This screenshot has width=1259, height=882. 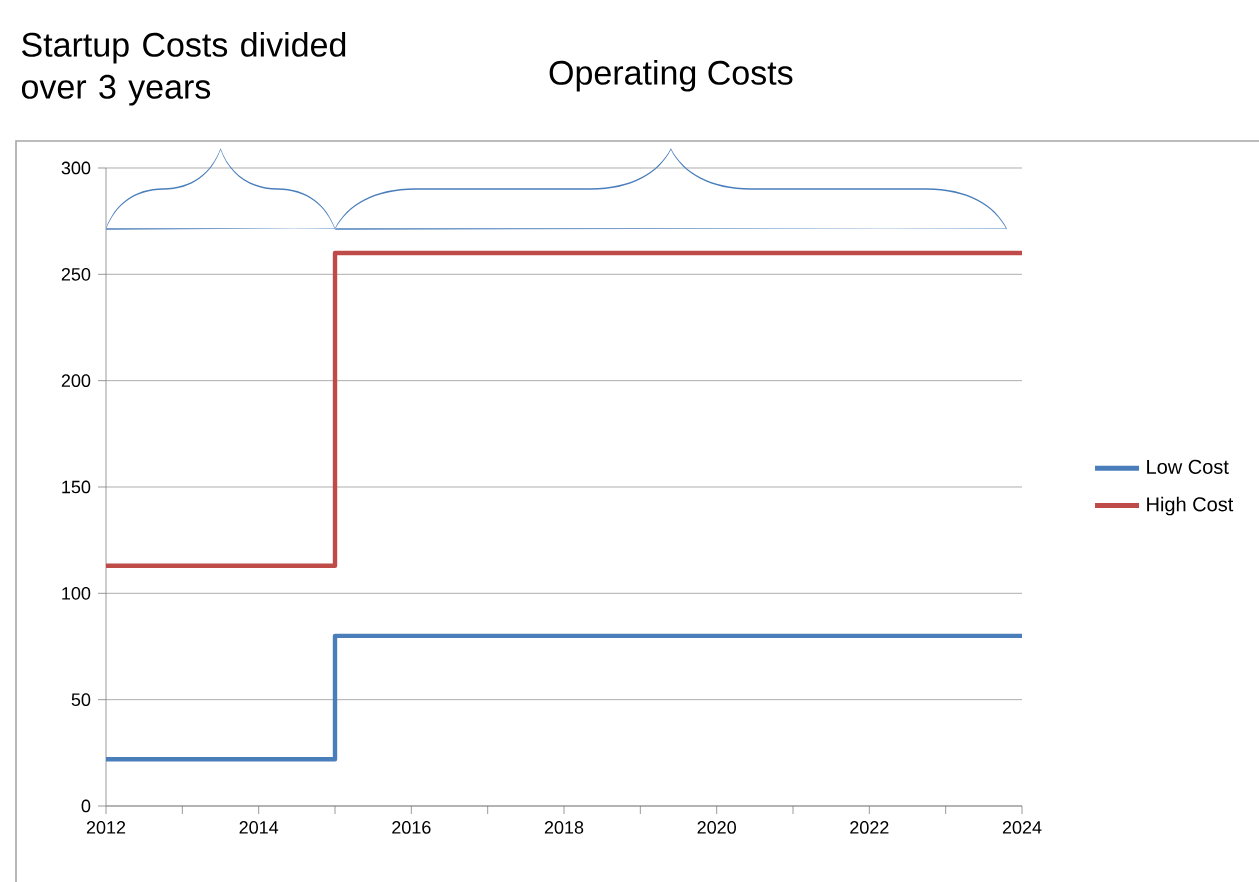 I want to click on x-tick-label: 2018, so click(x=564, y=827).